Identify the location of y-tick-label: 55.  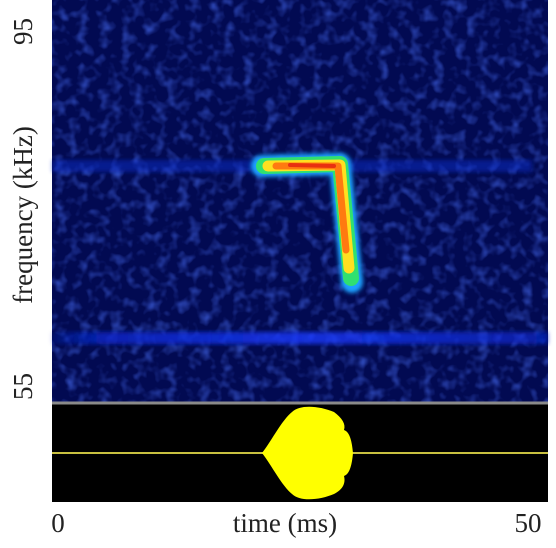
(23, 386).